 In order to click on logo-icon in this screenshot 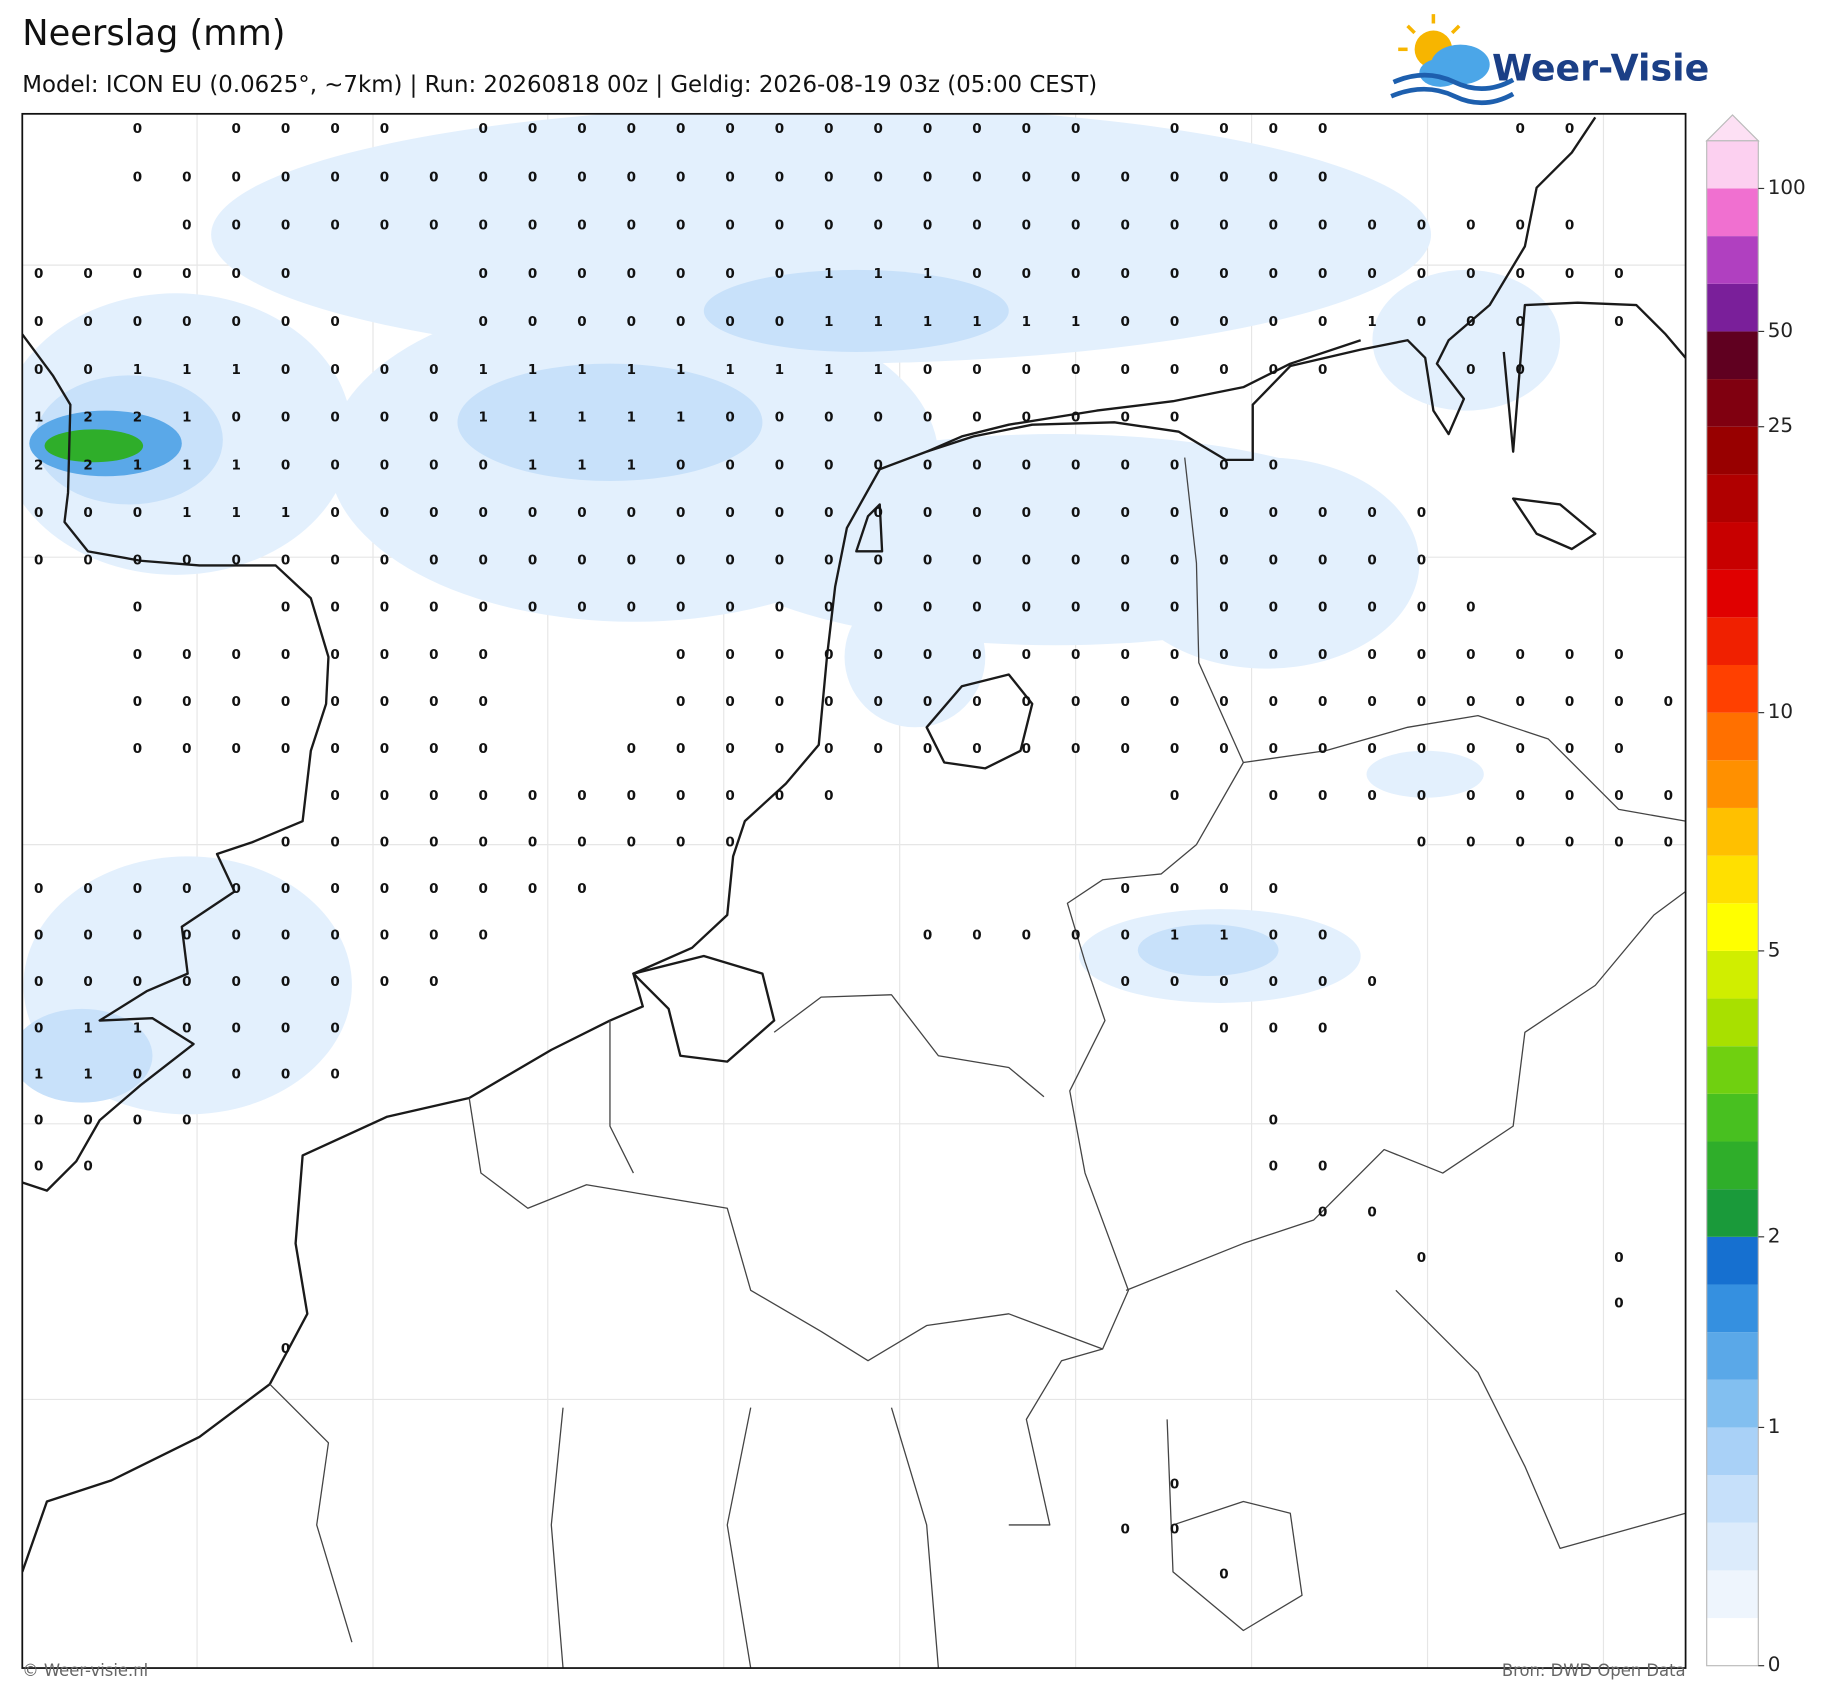, I will do `click(1452, 60)`.